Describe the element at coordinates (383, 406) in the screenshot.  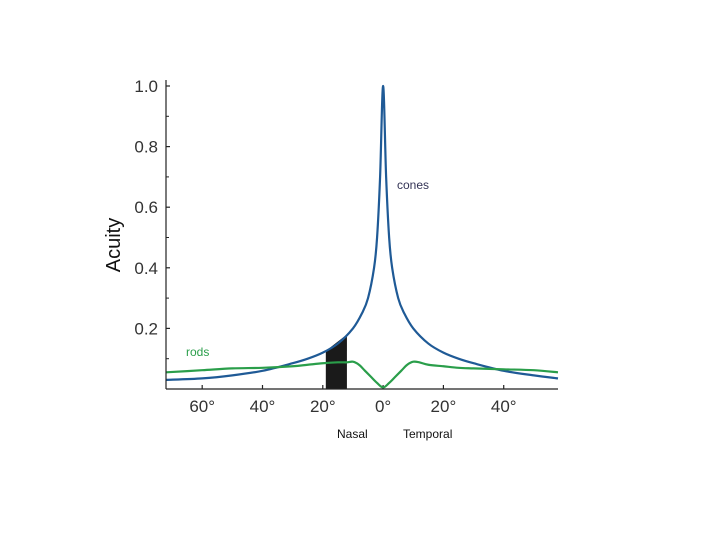
I see `x-tick-label: 0°` at that location.